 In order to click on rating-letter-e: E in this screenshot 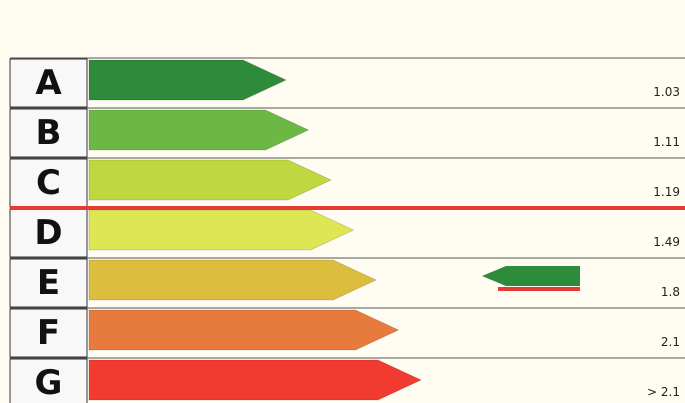, I will do `click(48, 283)`.